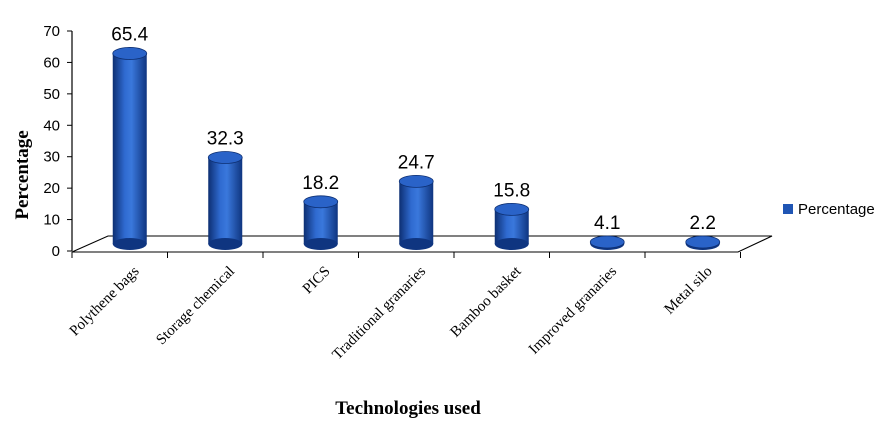  Describe the element at coordinates (51, 94) in the screenshot. I see `y-tick-label: 50` at that location.